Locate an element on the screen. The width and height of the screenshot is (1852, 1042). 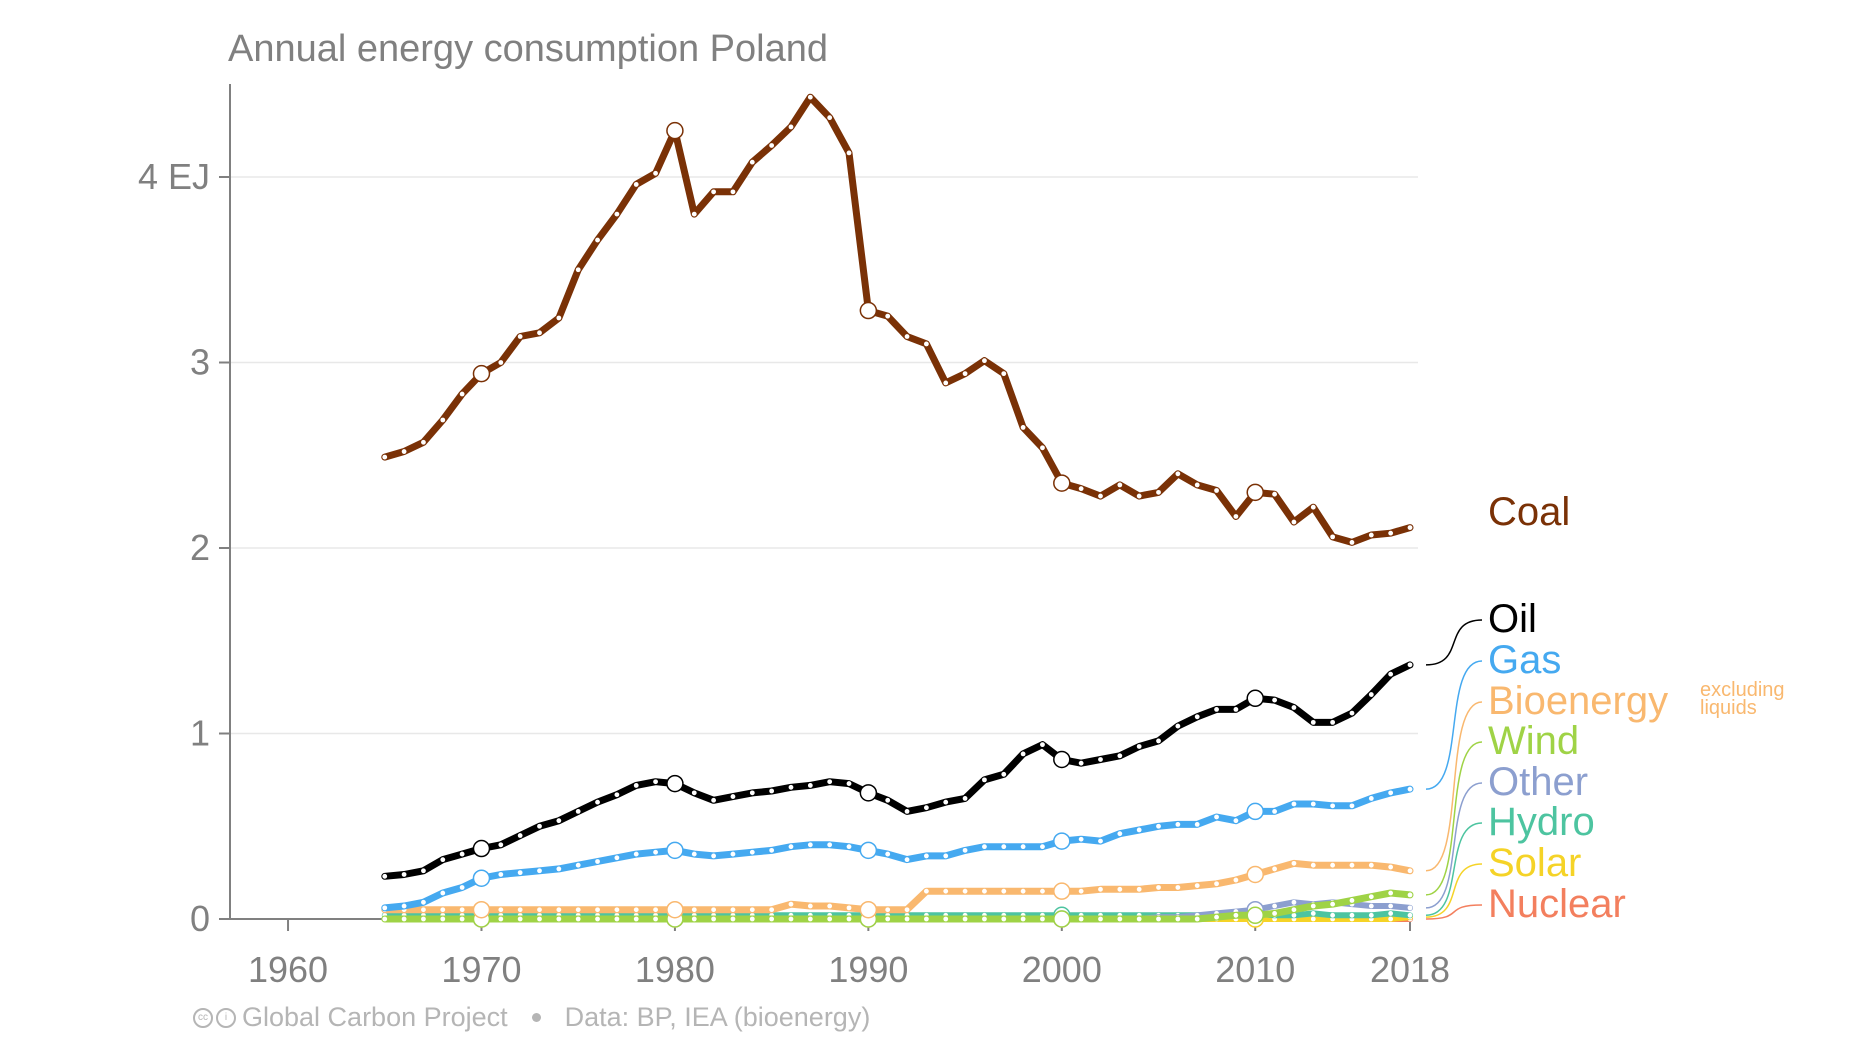
highlight-point-oil is located at coordinates (481, 848).